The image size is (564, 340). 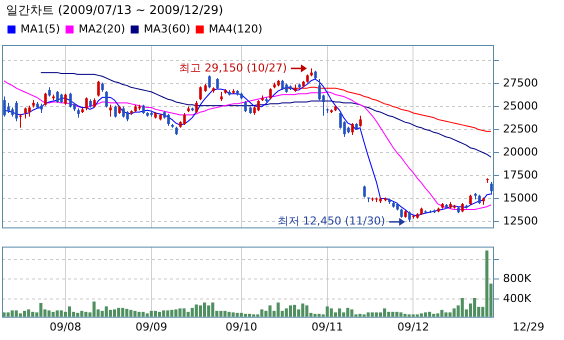 What do you see at coordinates (517, 279) in the screenshot?
I see `y-tick-label: 800K` at bounding box center [517, 279].